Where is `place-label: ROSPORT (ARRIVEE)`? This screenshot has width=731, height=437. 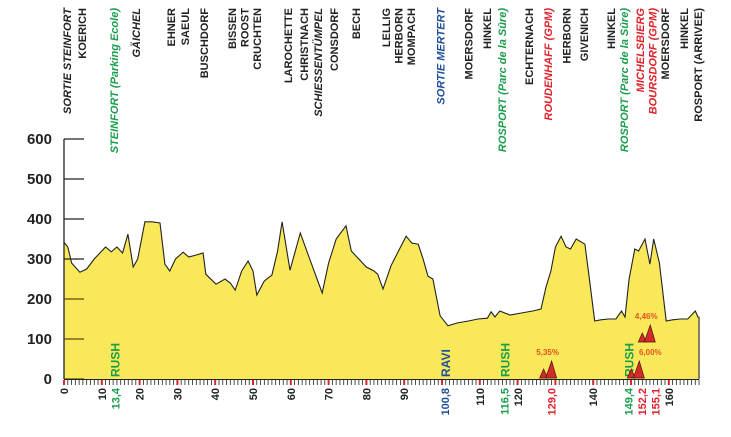
place-label: ROSPORT (ARRIVEE) is located at coordinates (699, 65).